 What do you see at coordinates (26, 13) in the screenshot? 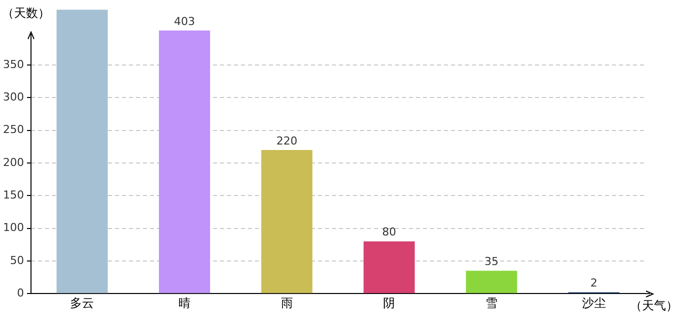
I see `y-axis-title: （天数）` at bounding box center [26, 13].